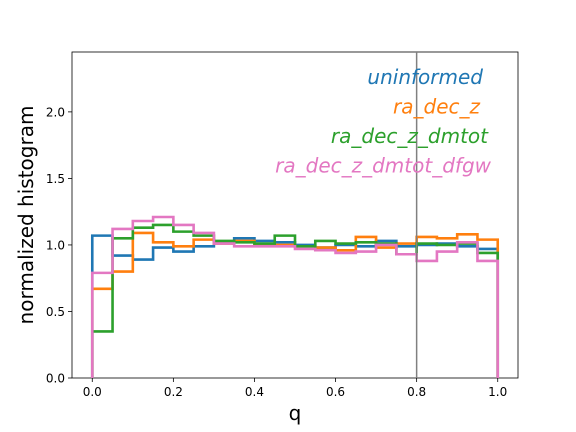 Image resolution: width=576 pixels, height=432 pixels. Describe the element at coordinates (55, 179) in the screenshot. I see `y-tick-label: 1.5` at that location.